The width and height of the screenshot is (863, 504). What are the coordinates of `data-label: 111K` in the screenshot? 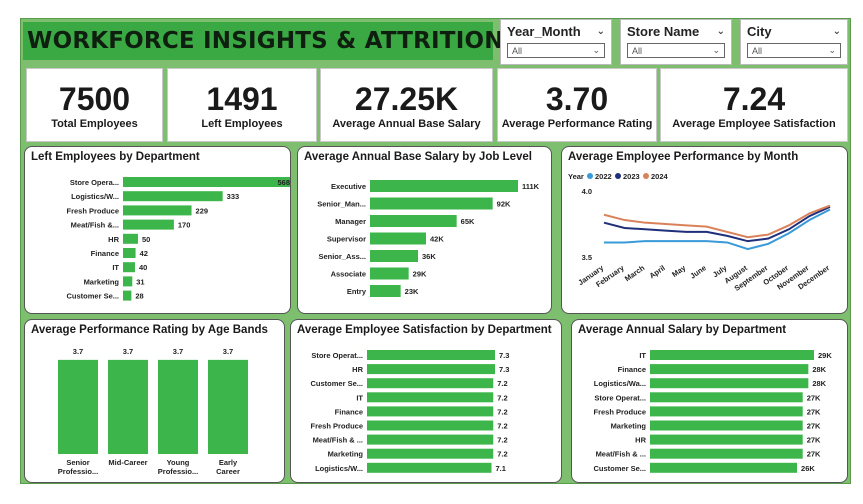 It's located at (531, 186).